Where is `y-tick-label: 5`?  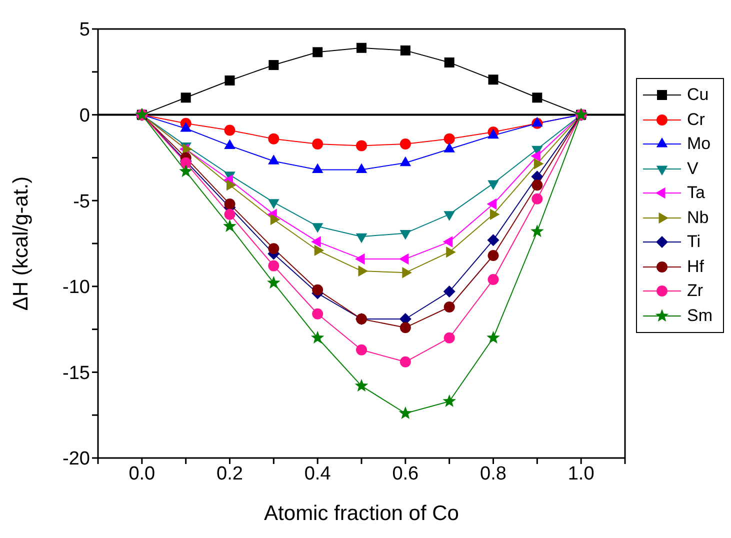
y-tick-label: 5 is located at coordinates (84, 30).